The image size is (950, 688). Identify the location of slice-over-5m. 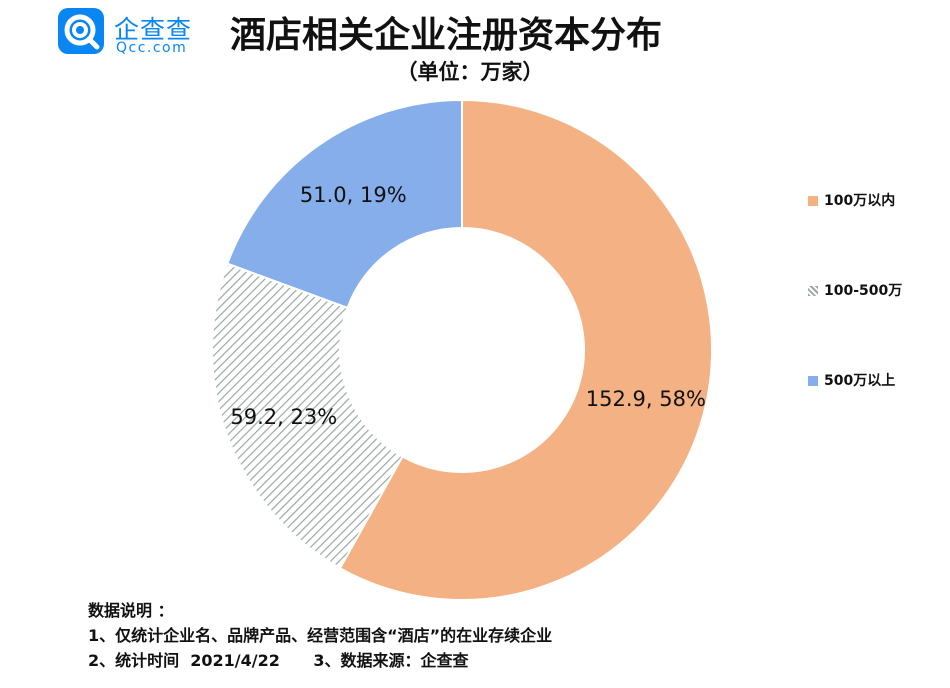
(344, 204).